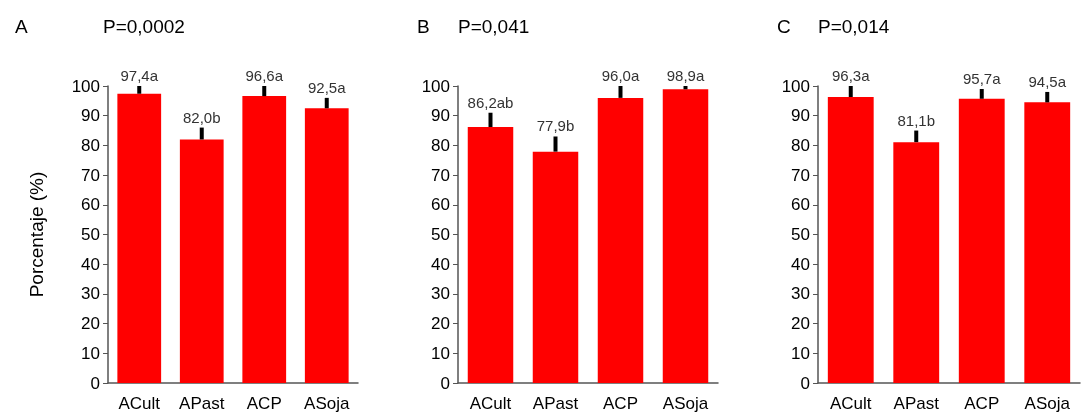  Describe the element at coordinates (264, 75) in the screenshot. I see `data-label: 96,6a` at that location.